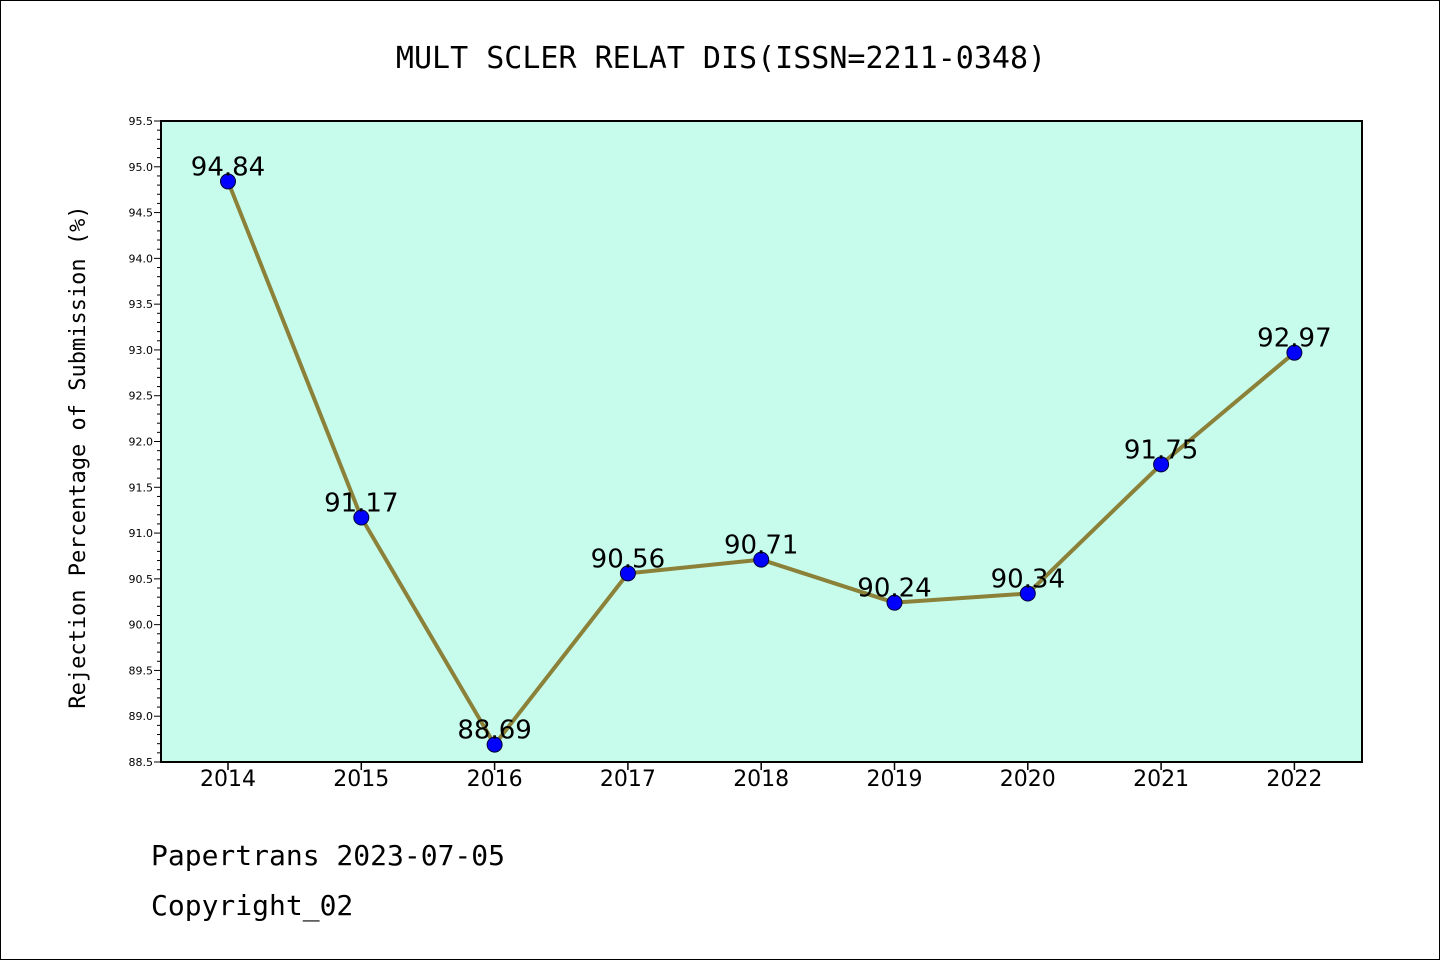 Image resolution: width=1440 pixels, height=961 pixels. What do you see at coordinates (494, 731) in the screenshot?
I see `data-label: 88.69` at bounding box center [494, 731].